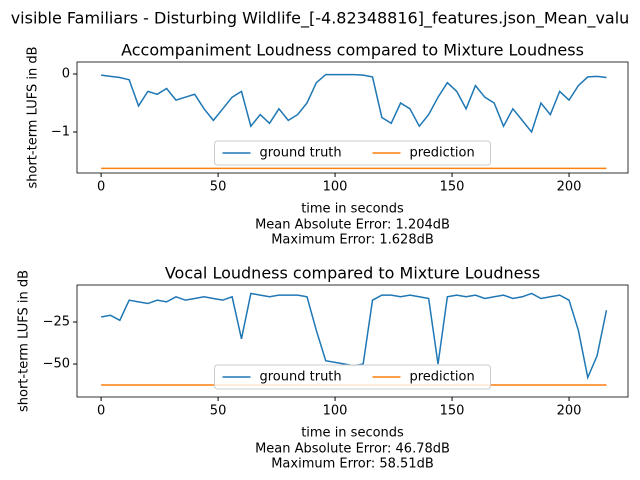 The image size is (640, 480). Describe the element at coordinates (354, 103) in the screenshot. I see `series-line` at that location.